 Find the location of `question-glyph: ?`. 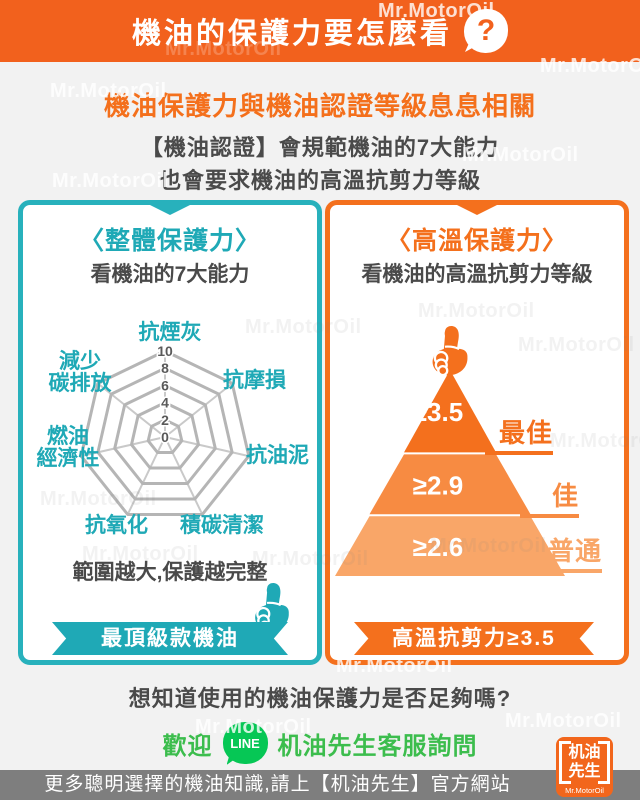

question-glyph: ? is located at coordinates (486, 30).